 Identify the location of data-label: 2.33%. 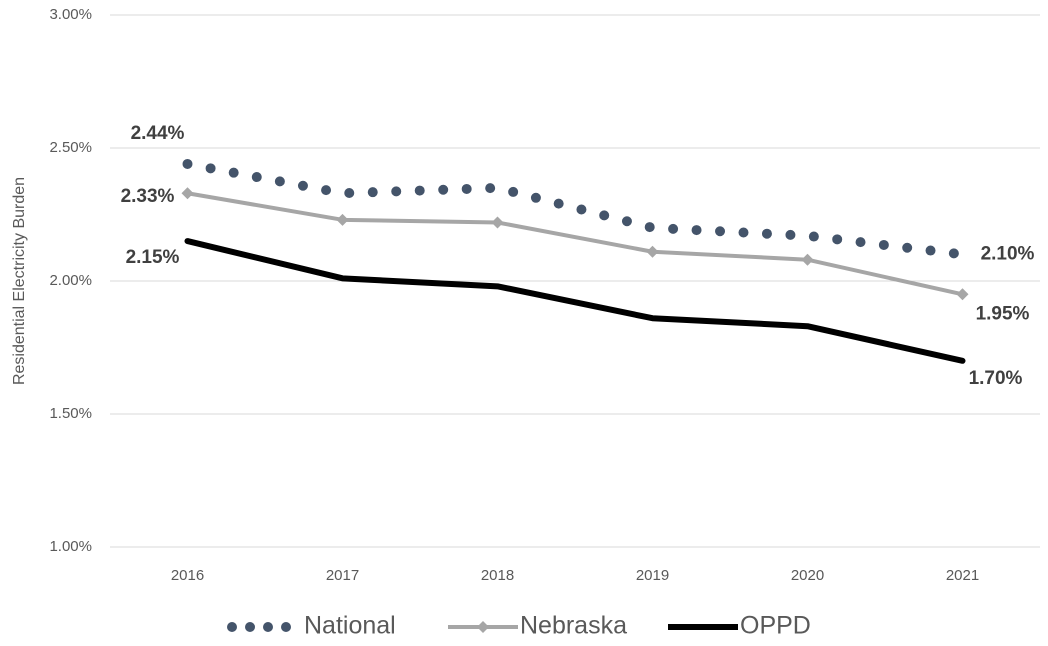
(148, 196).